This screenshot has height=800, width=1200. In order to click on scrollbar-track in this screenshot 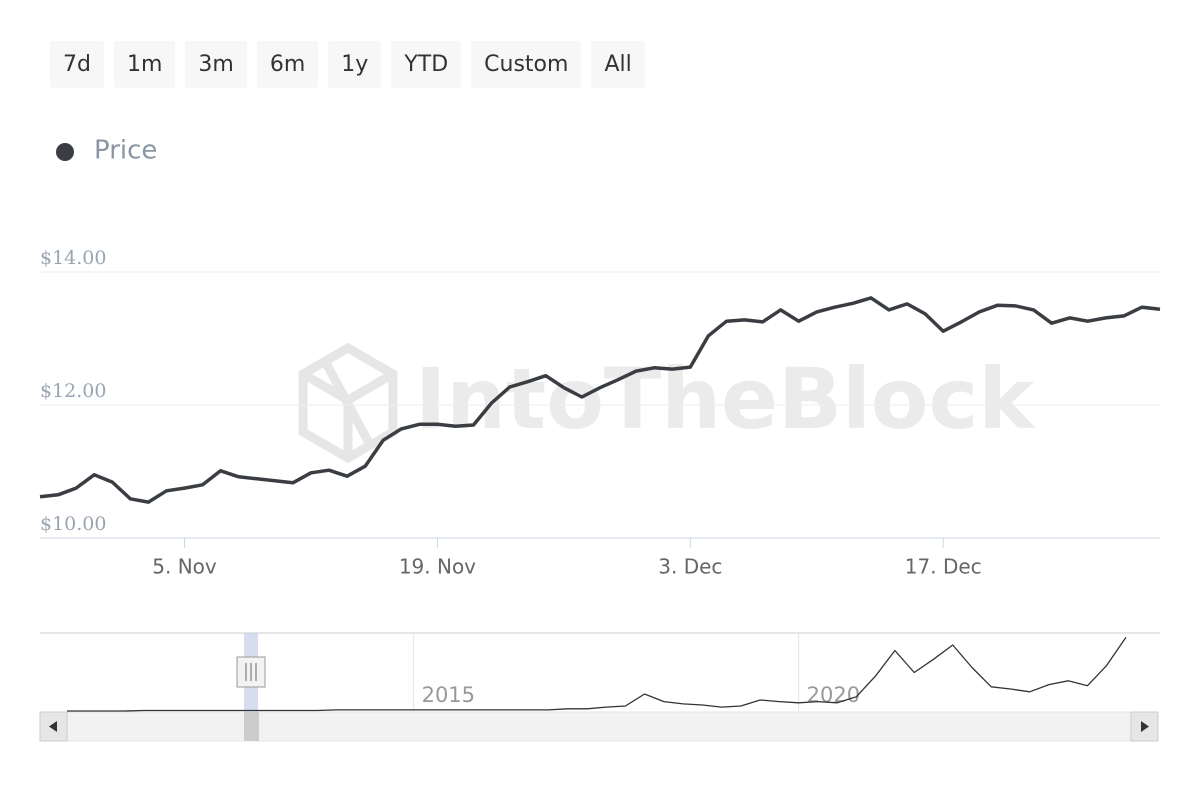, I will do `click(599, 726)`.